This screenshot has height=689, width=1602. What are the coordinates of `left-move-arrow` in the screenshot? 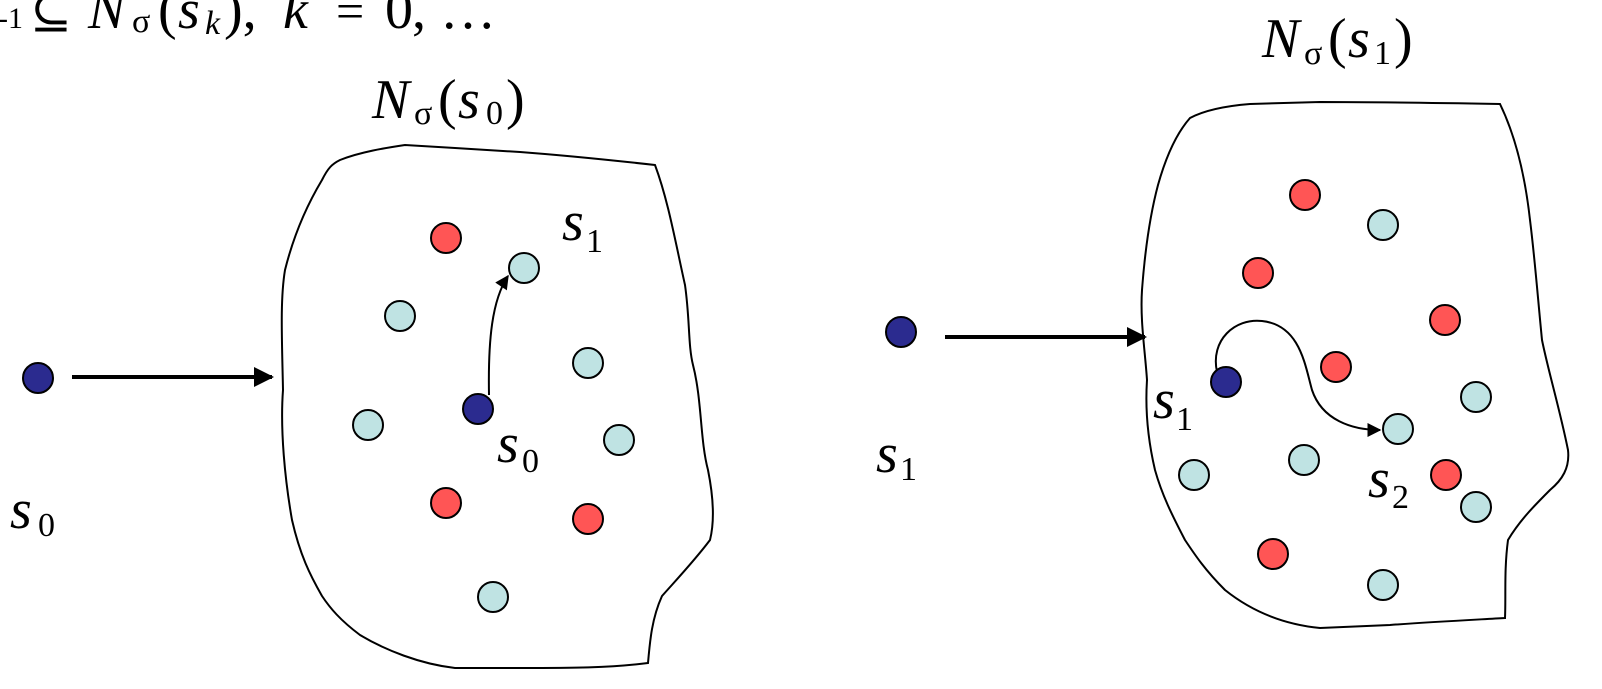 It's located at (498, 335).